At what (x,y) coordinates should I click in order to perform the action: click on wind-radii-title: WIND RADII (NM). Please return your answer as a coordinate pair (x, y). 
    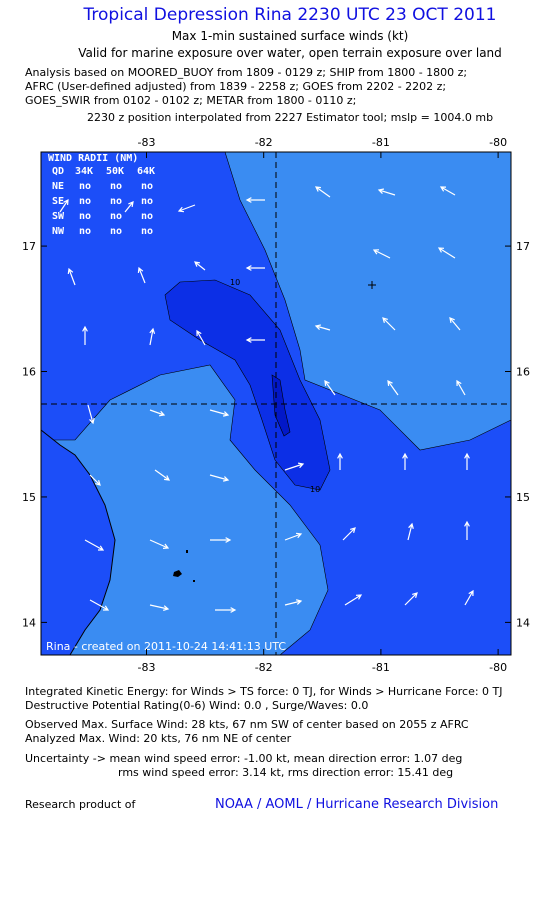
    Looking at the image, I should click on (93, 158).